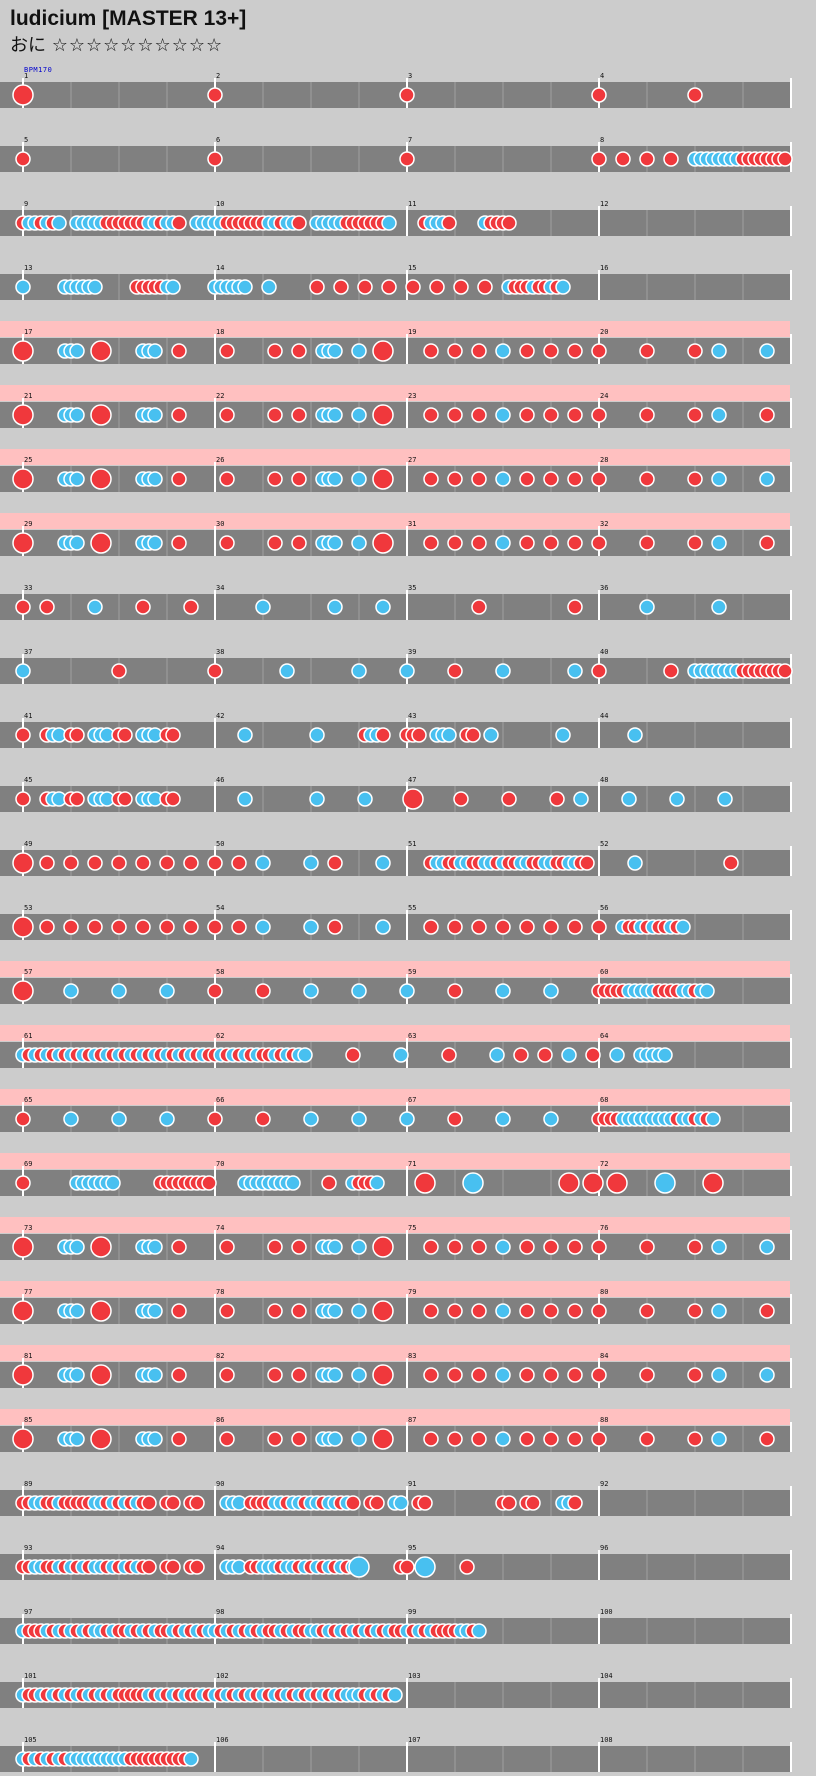 The width and height of the screenshot is (816, 1776). I want to click on measure-number: 77, so click(28, 1292).